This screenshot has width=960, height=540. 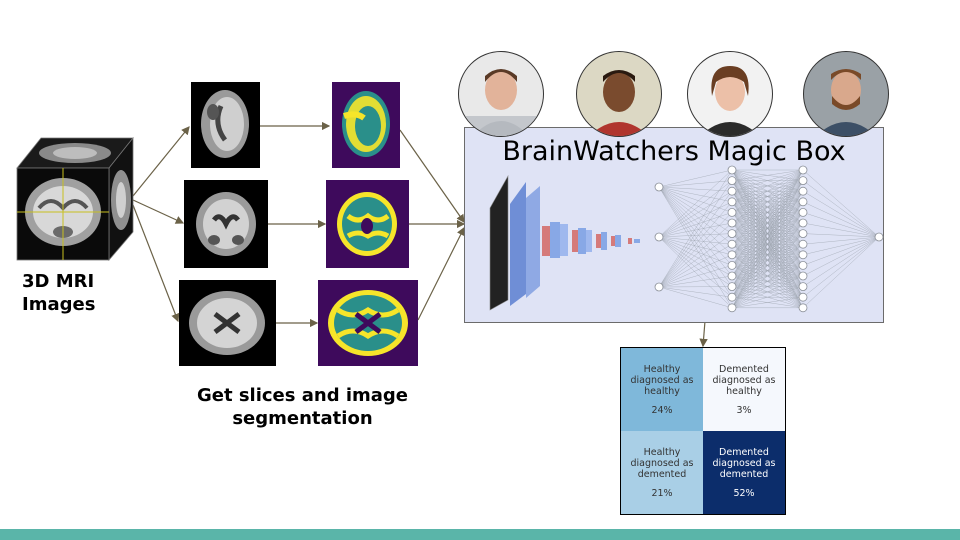 What do you see at coordinates (75, 199) in the screenshot?
I see `mri-cube-image` at bounding box center [75, 199].